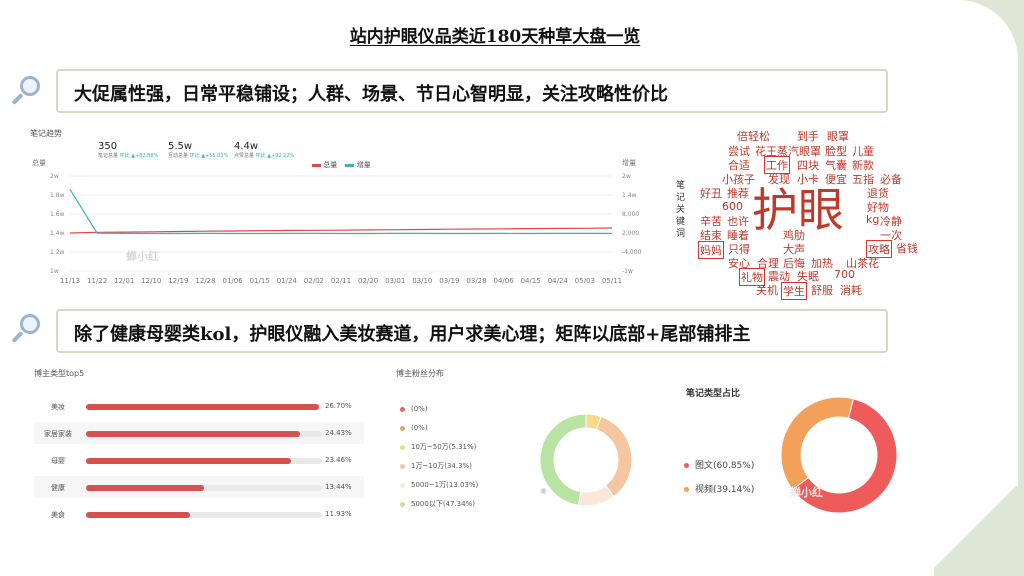 Image resolution: width=1024 pixels, height=576 pixels. I want to click on wordcloud-word: 气囊, so click(836, 165).